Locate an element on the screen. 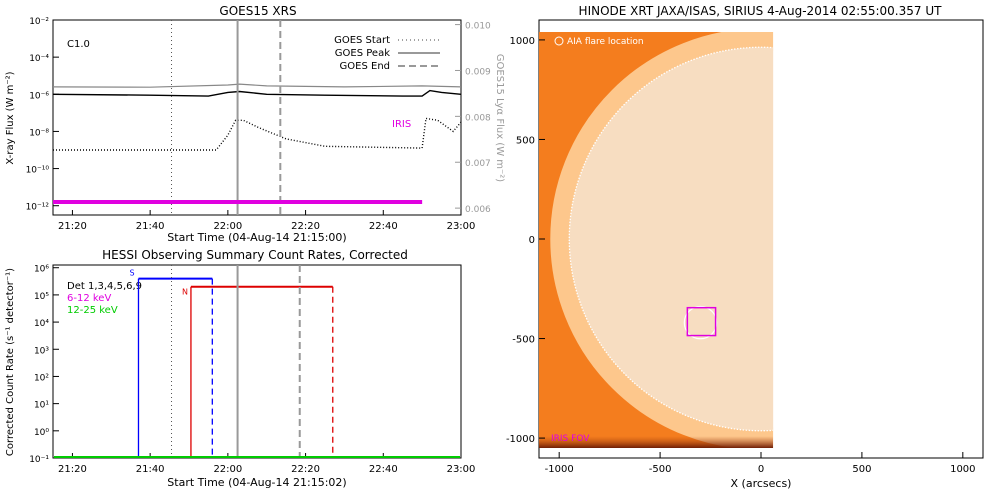  xrt-x-tick-label: 500 is located at coordinates (861, 469).